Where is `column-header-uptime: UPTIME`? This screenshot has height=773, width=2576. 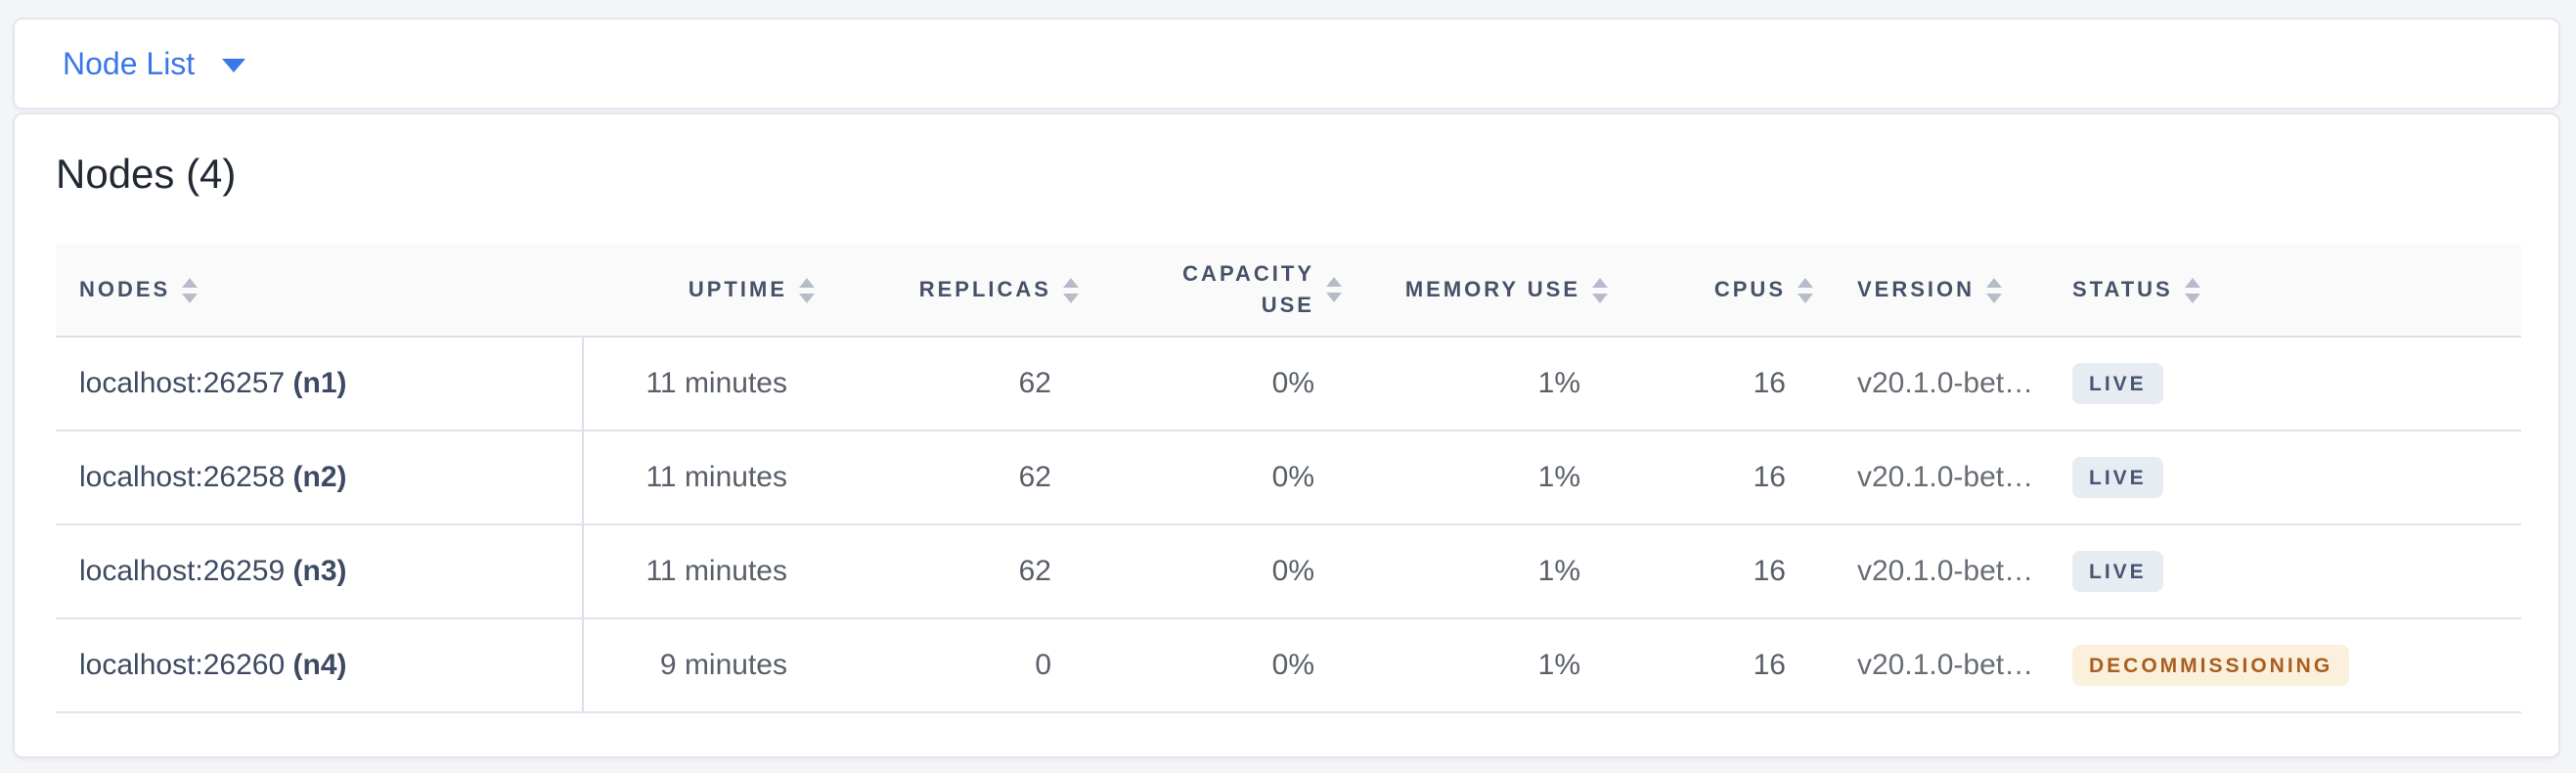
column-header-uptime: UPTIME is located at coordinates (699, 291).